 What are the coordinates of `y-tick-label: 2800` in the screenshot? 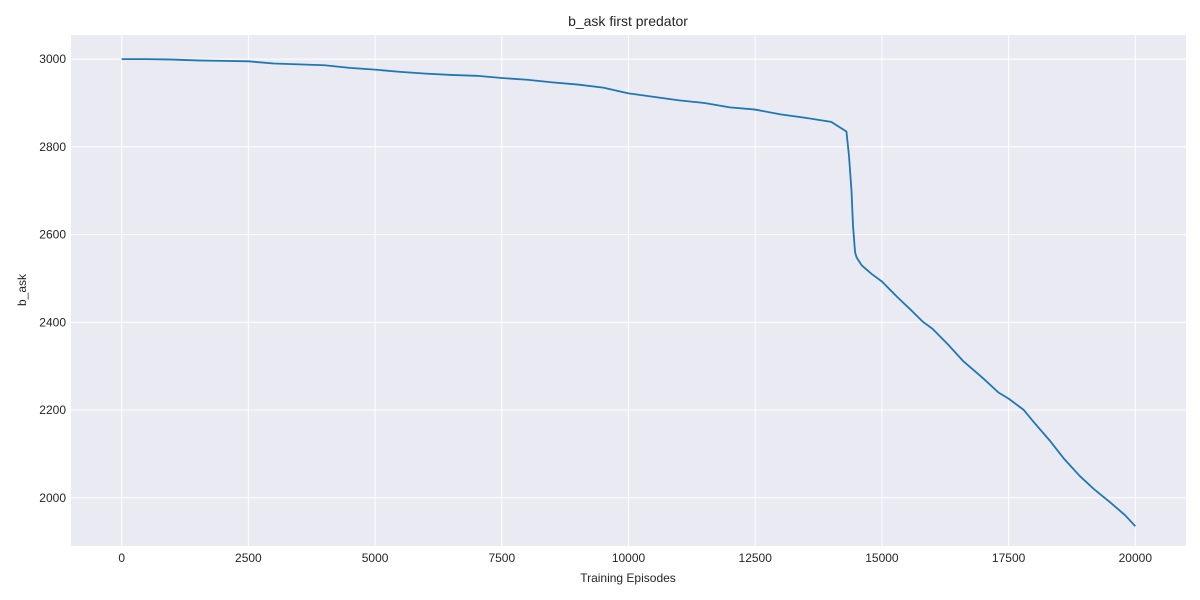 It's located at (52, 147).